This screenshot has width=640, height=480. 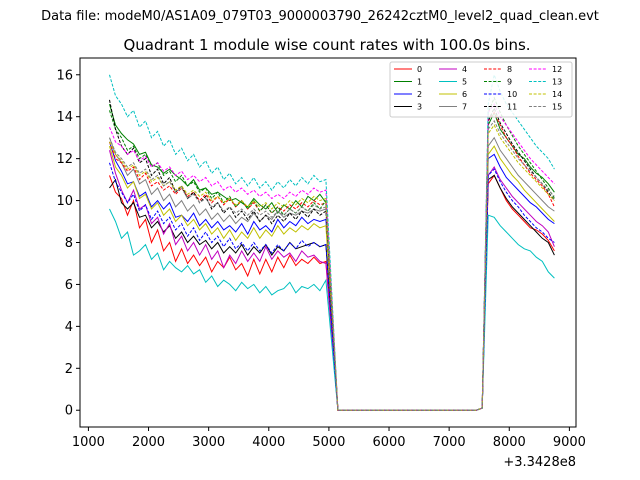 I want to click on x-tick-label: 3000, so click(x=208, y=442).